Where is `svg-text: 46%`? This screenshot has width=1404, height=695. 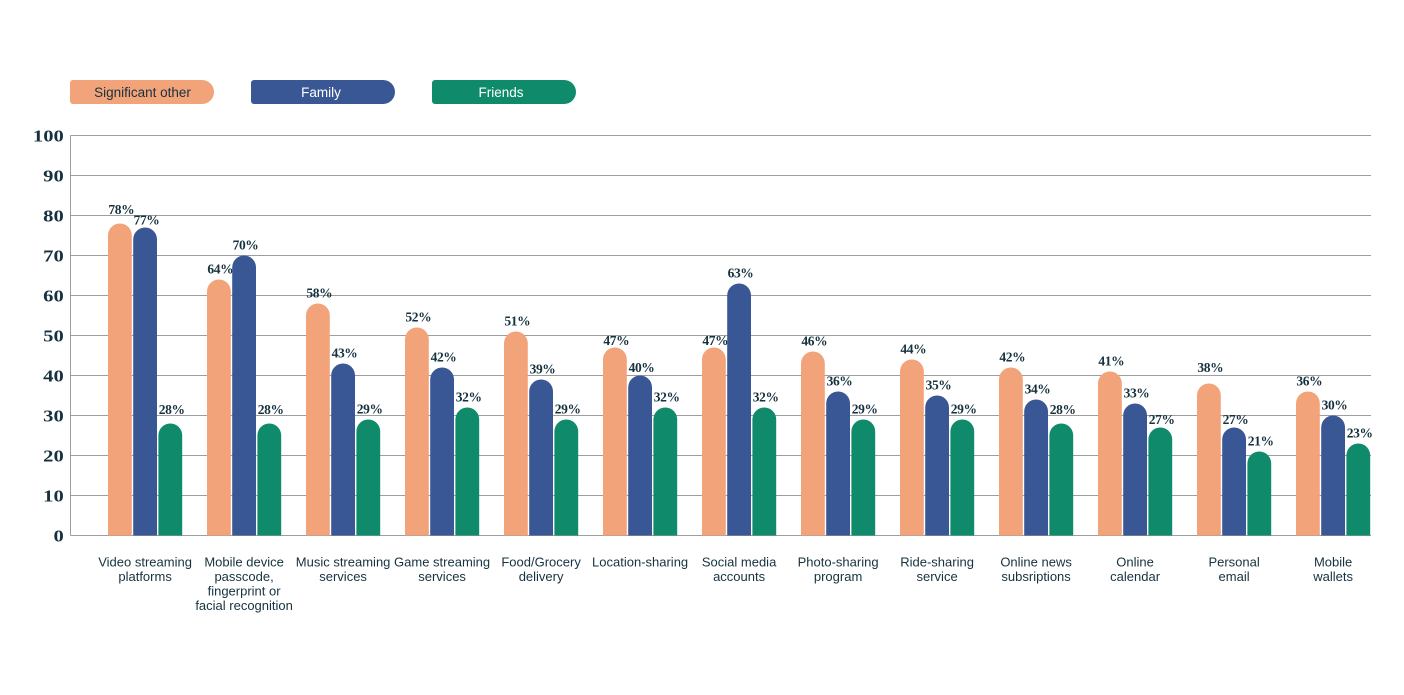 svg-text: 46% is located at coordinates (814, 341).